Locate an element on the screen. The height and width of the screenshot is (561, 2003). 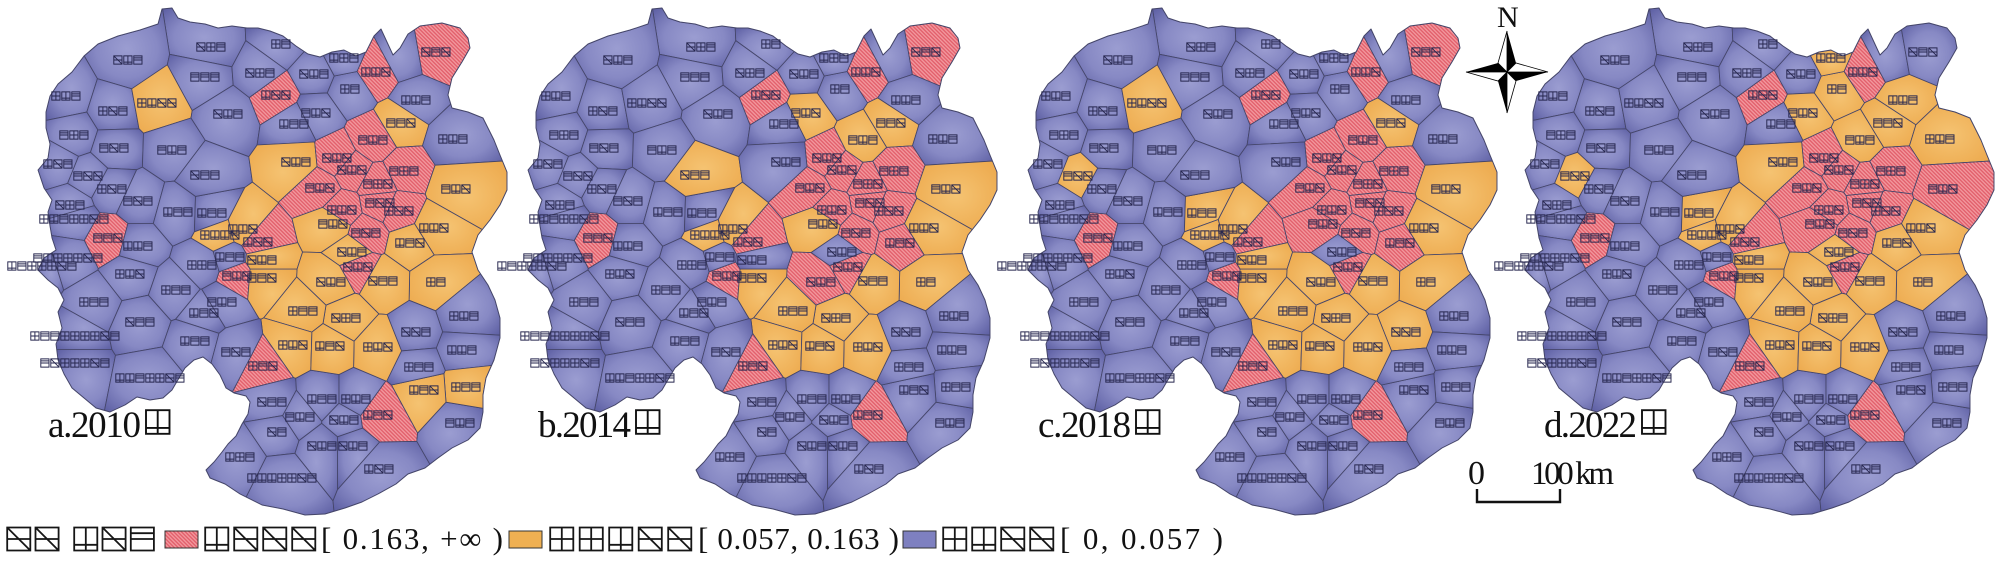
svg-text: b.2014 is located at coordinates (584, 425).